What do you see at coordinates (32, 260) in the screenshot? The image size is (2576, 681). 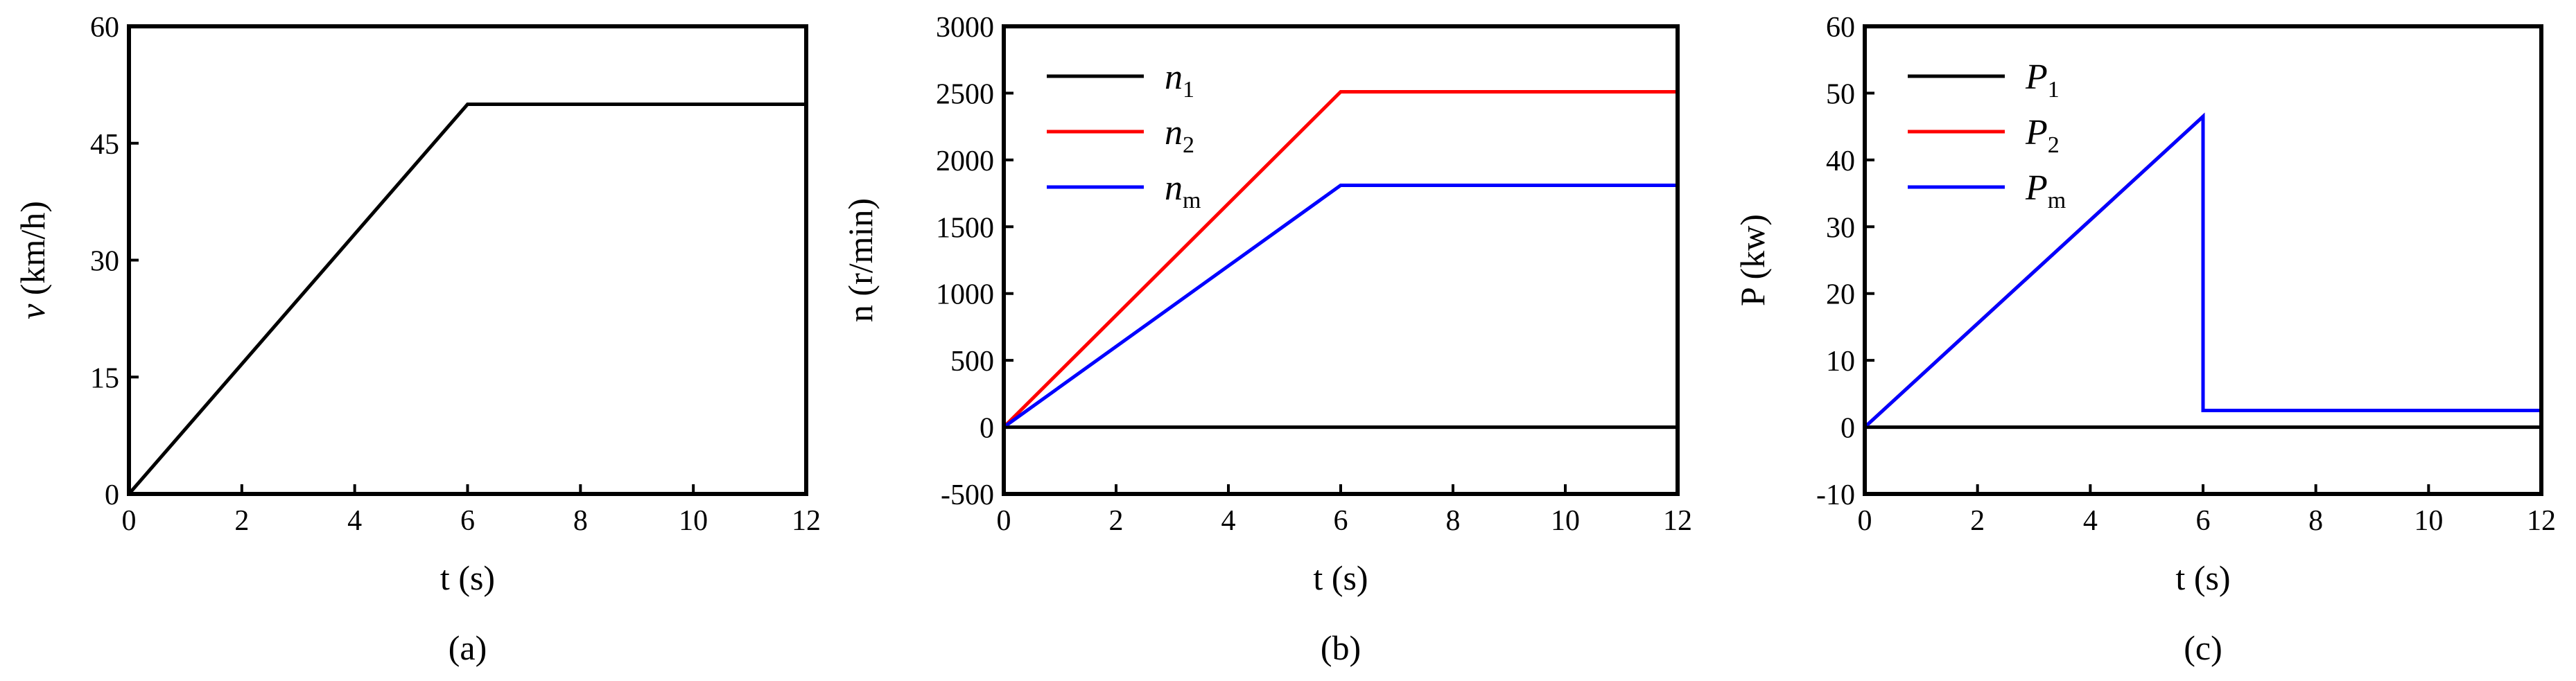 I see `y-axis-label-a: v (km/h)` at bounding box center [32, 260].